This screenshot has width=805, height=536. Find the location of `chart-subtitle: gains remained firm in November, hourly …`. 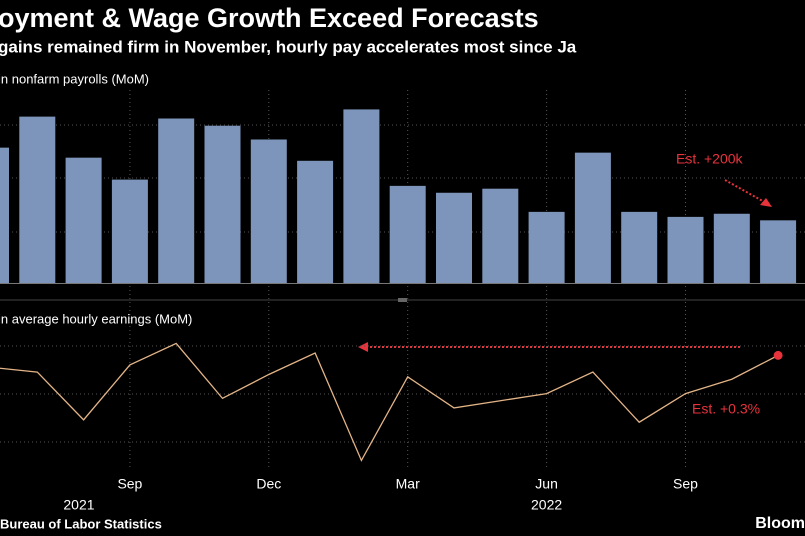

chart-subtitle: gains remained firm in November, hourly … is located at coordinates (288, 46).